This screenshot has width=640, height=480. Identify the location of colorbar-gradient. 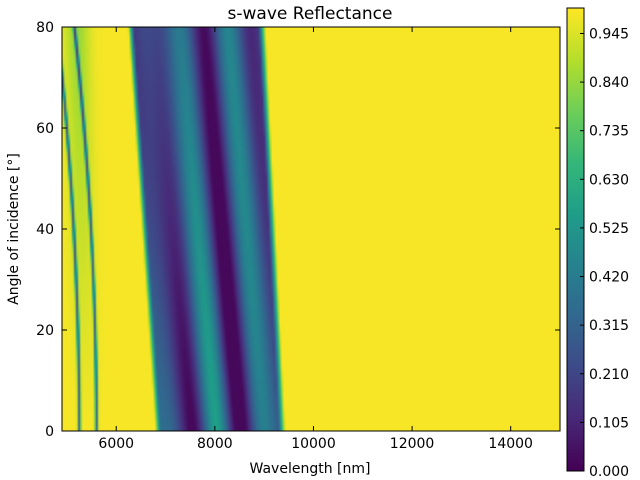
(575, 239).